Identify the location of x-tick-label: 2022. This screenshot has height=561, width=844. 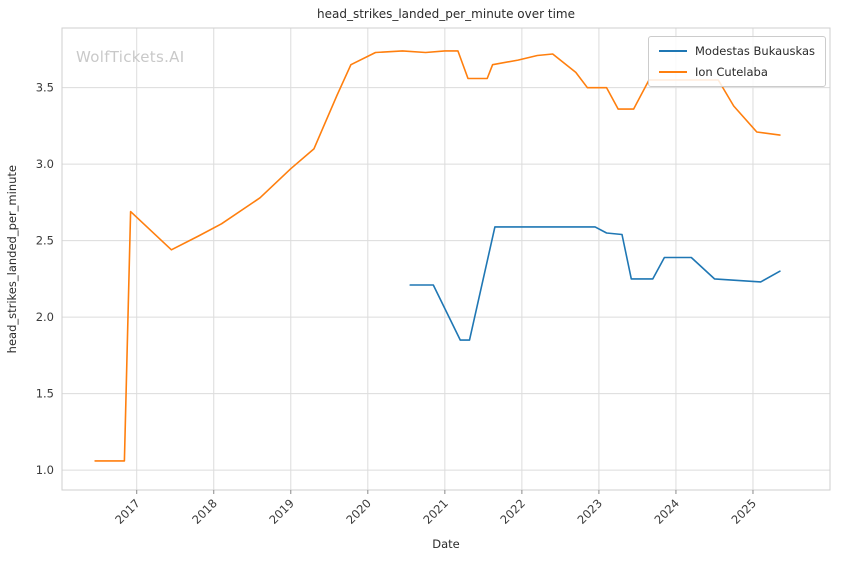
(512, 511).